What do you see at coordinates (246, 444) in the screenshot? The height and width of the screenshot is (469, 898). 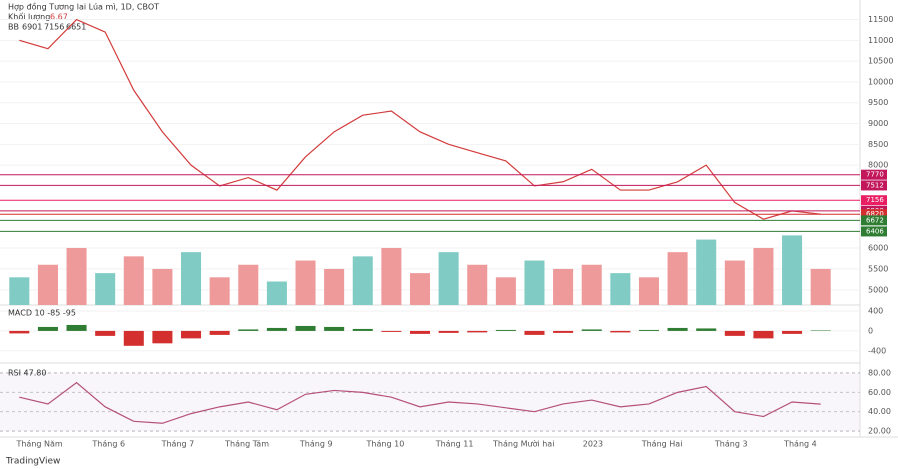 I see `x-tick-label: Tháng Tám` at bounding box center [246, 444].